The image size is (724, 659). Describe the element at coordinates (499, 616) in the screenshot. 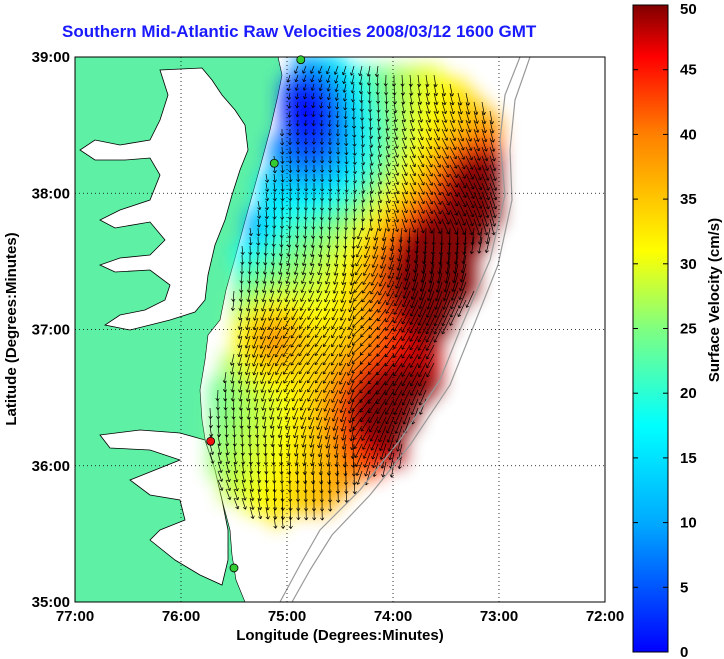

I see `x-tick-label: 73:00` at that location.